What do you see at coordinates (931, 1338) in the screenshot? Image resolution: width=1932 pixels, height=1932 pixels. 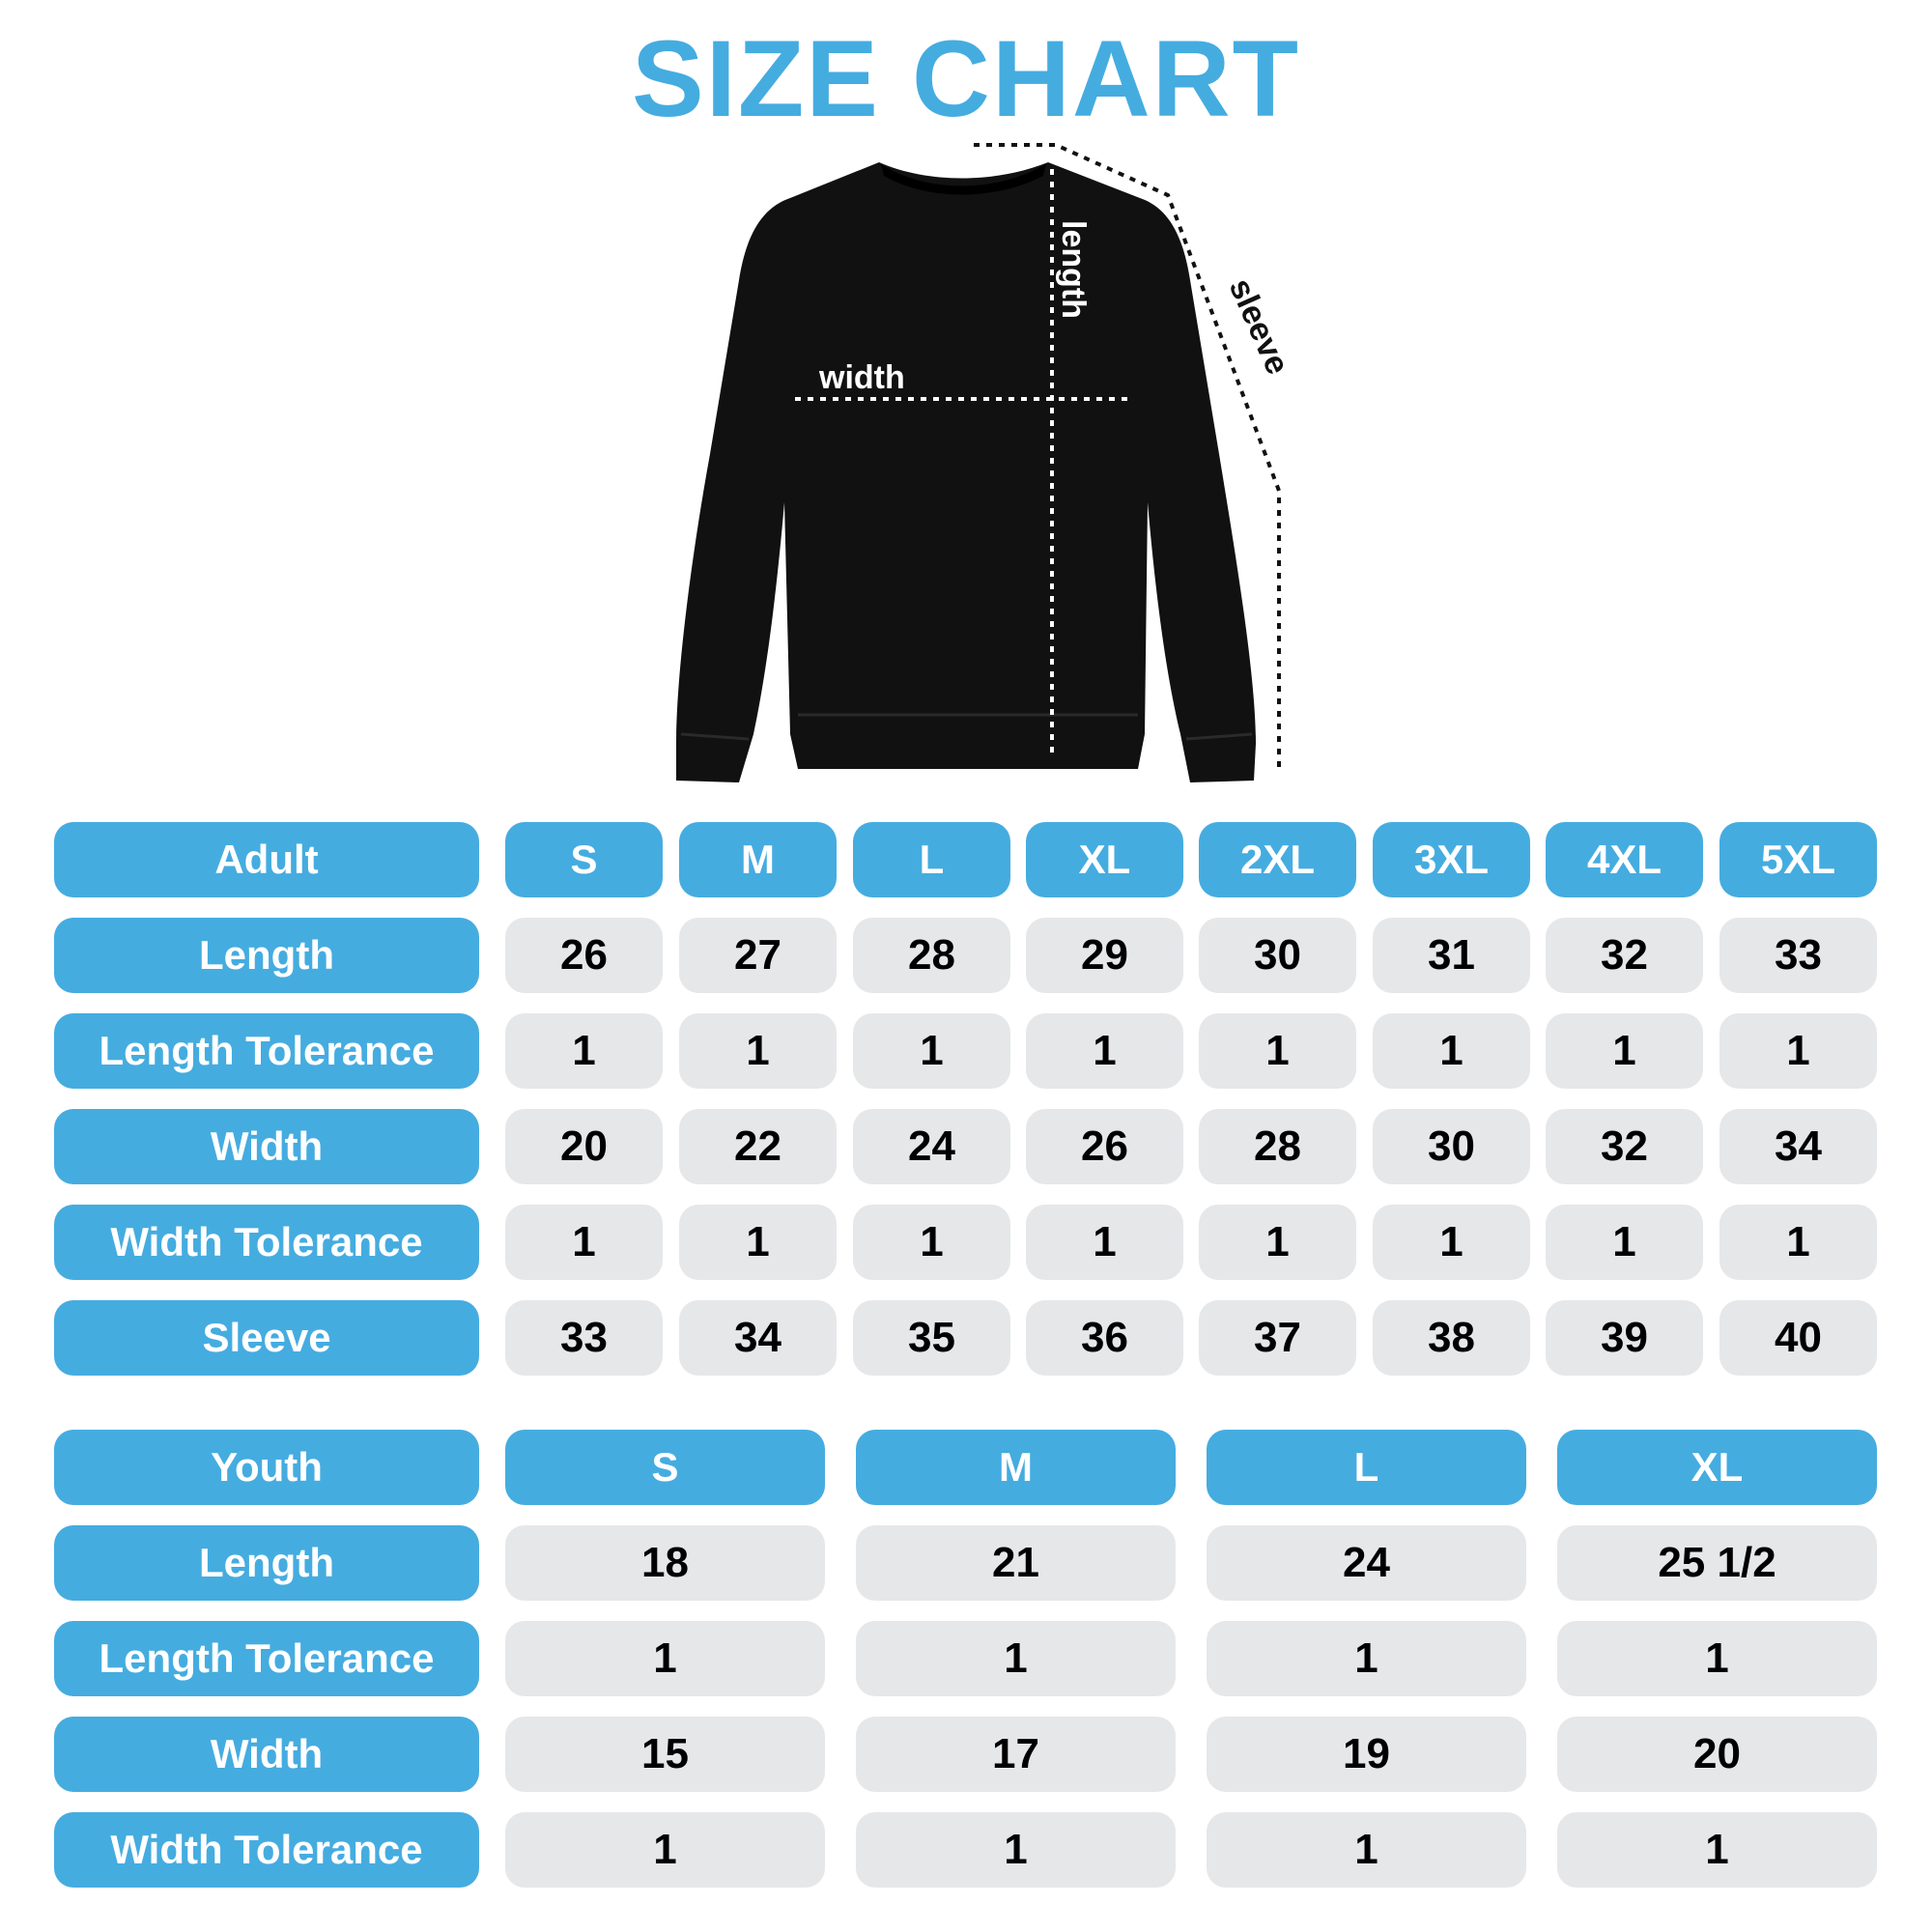 I see `adult-cell: 35` at bounding box center [931, 1338].